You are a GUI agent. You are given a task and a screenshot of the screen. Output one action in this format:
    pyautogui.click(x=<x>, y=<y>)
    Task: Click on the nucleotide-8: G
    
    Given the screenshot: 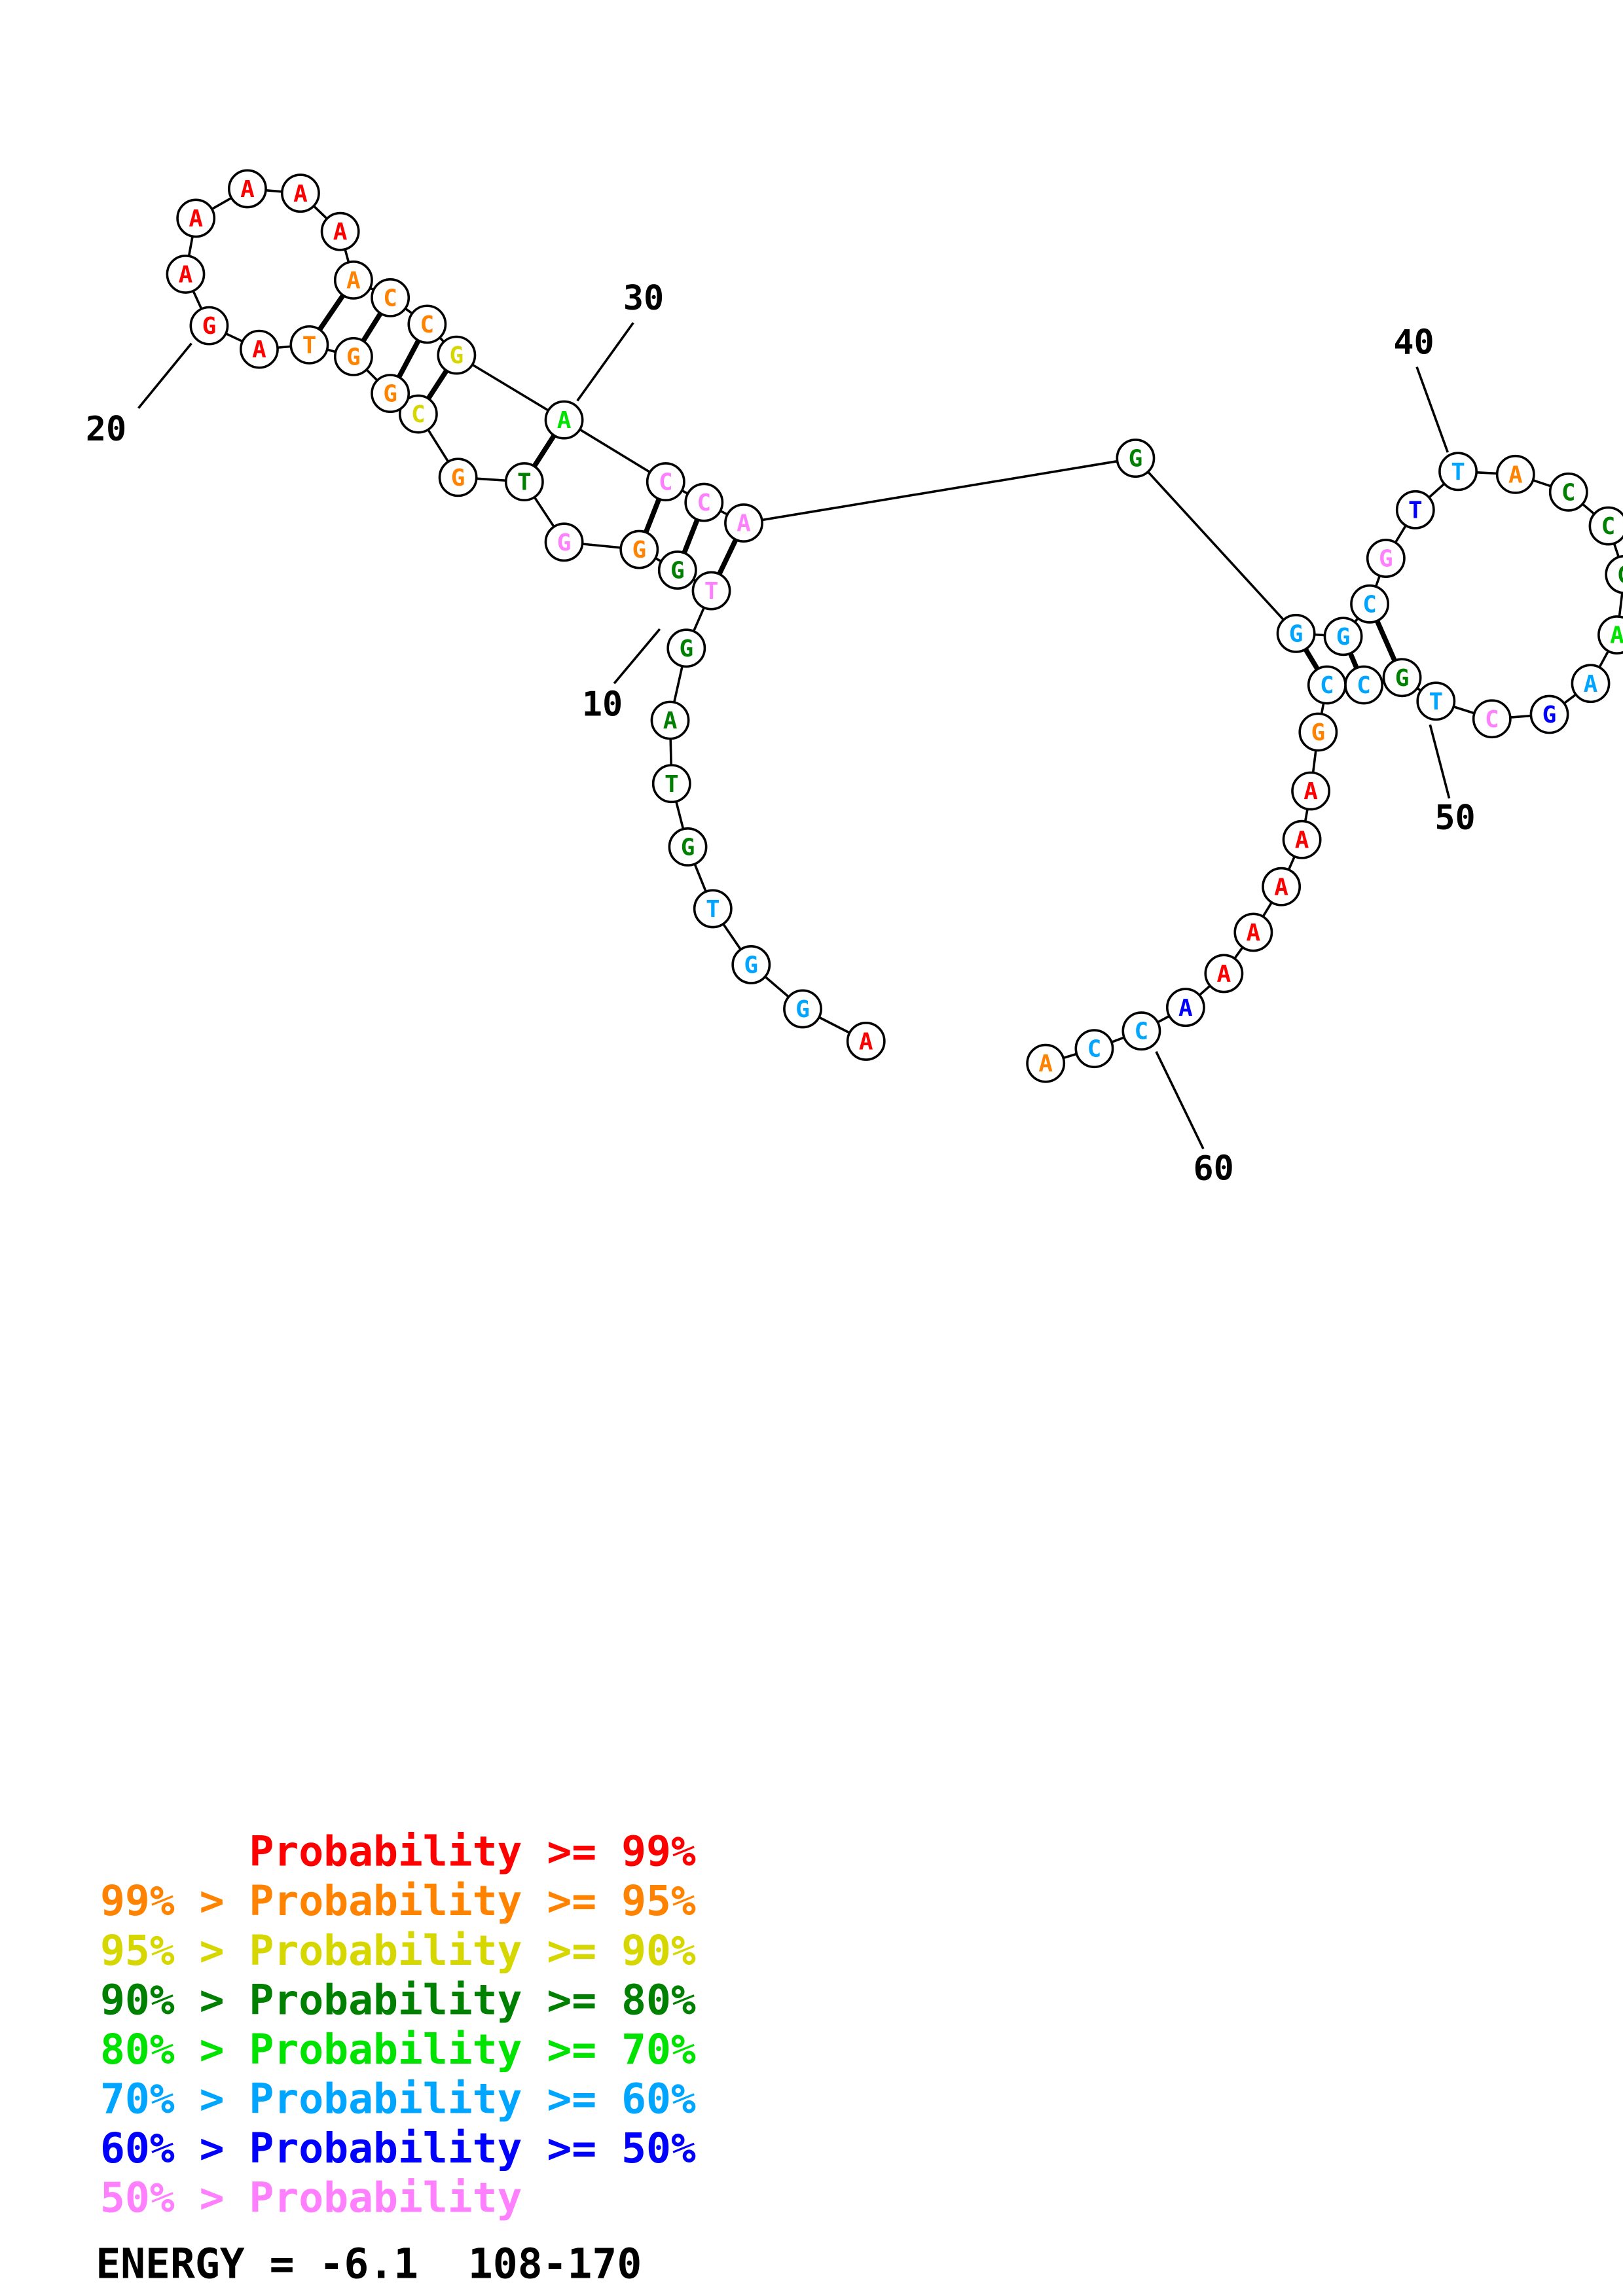 What is the action you would take?
    pyautogui.click(x=686, y=648)
    